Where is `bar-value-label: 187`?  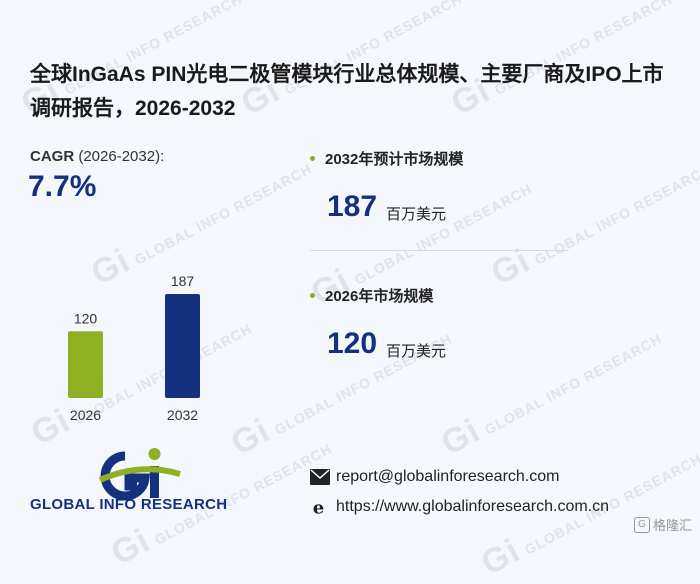
bar-value-label: 187 is located at coordinates (183, 281).